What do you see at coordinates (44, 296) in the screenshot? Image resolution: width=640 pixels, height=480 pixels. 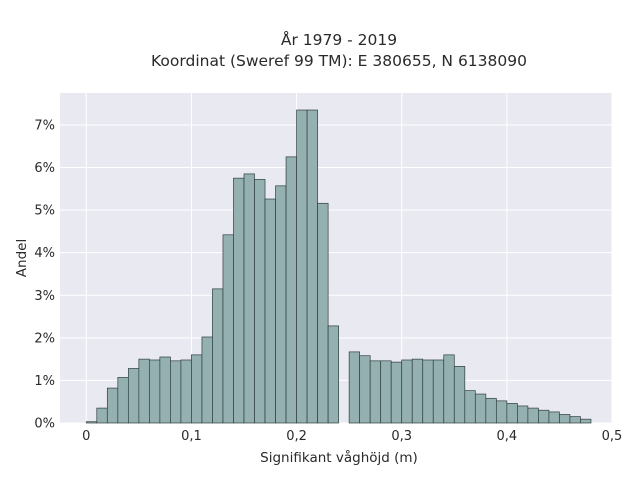 I see `y-tick-label: 3%` at bounding box center [44, 296].